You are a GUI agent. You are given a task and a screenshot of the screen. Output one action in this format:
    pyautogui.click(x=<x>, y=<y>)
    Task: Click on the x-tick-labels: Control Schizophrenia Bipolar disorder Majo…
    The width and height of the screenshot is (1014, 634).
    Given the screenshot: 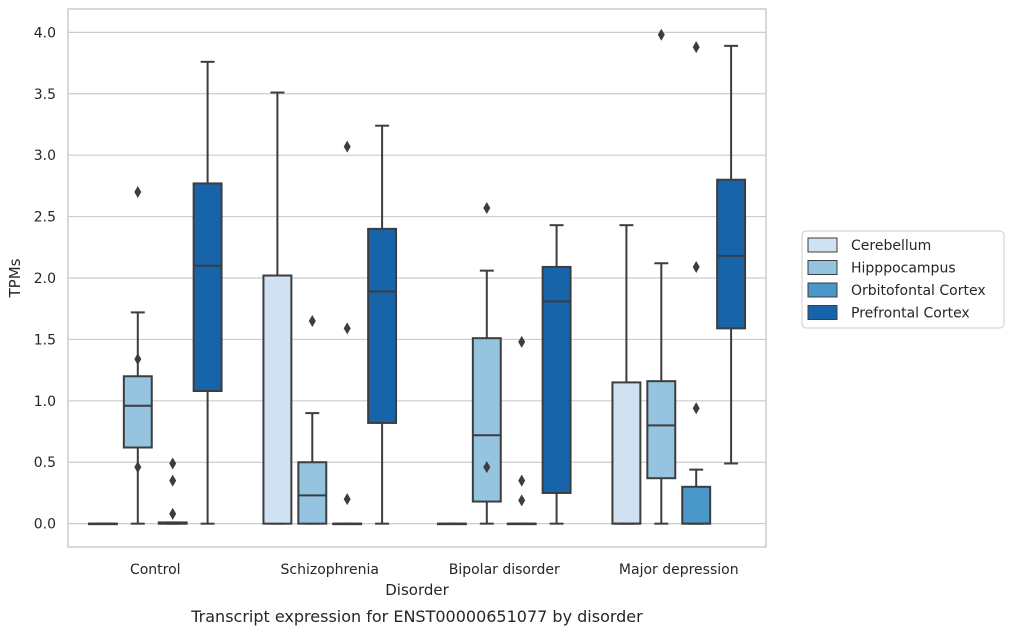 What is the action you would take?
    pyautogui.click(x=434, y=570)
    